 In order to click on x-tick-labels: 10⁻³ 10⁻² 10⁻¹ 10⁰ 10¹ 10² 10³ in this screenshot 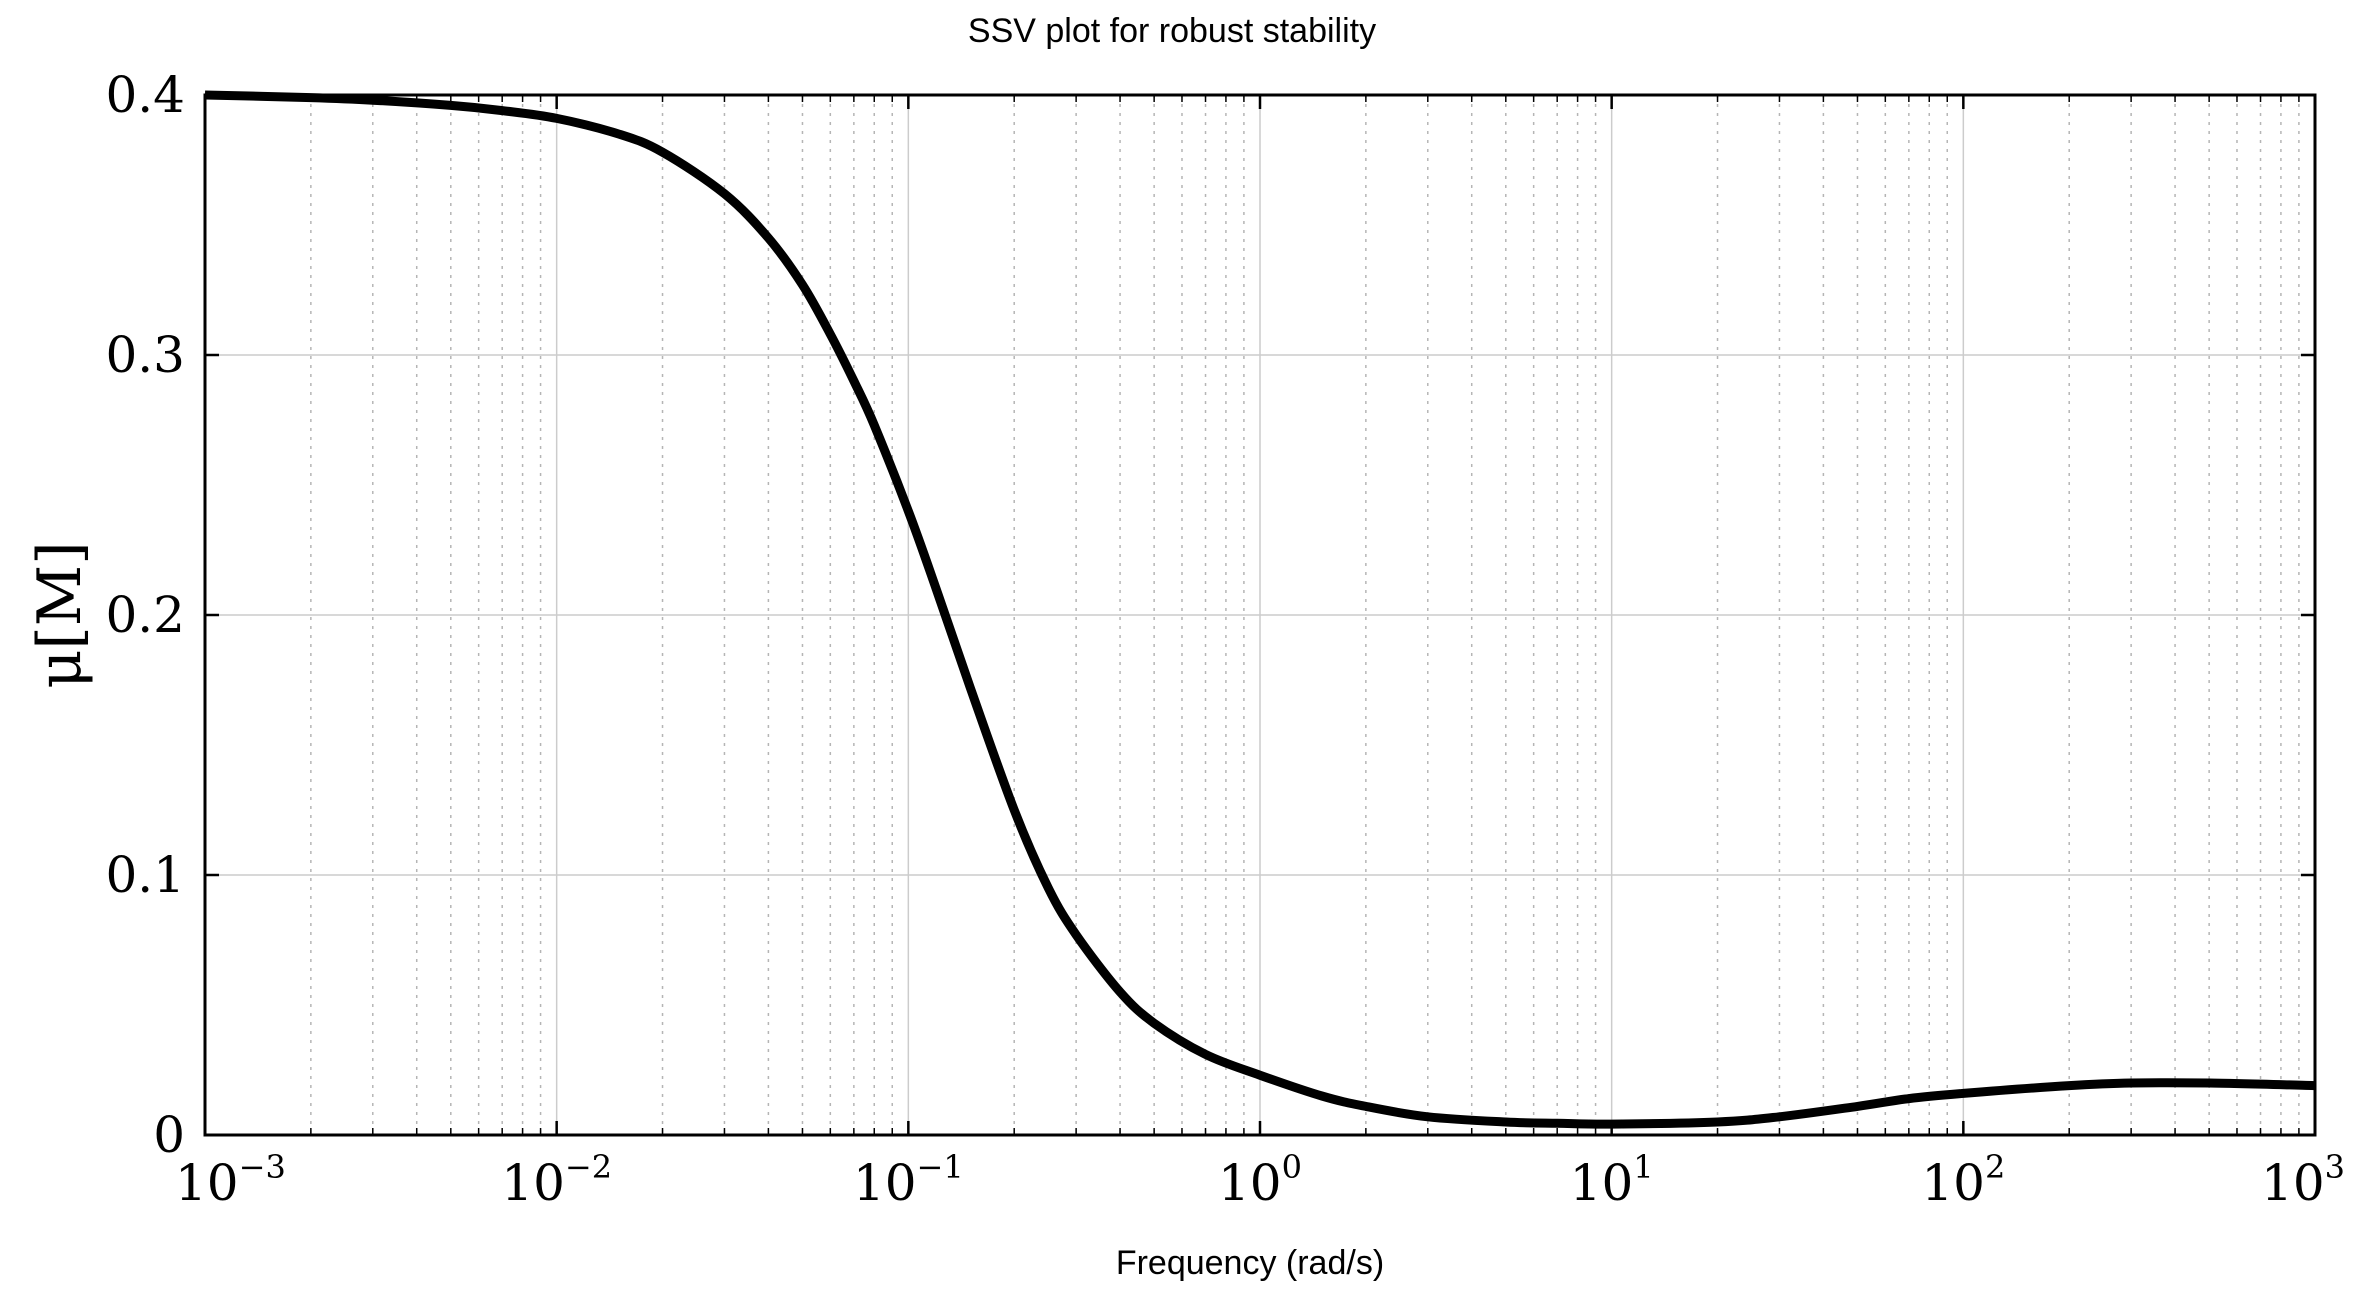, I will do `click(1260, 1180)`.